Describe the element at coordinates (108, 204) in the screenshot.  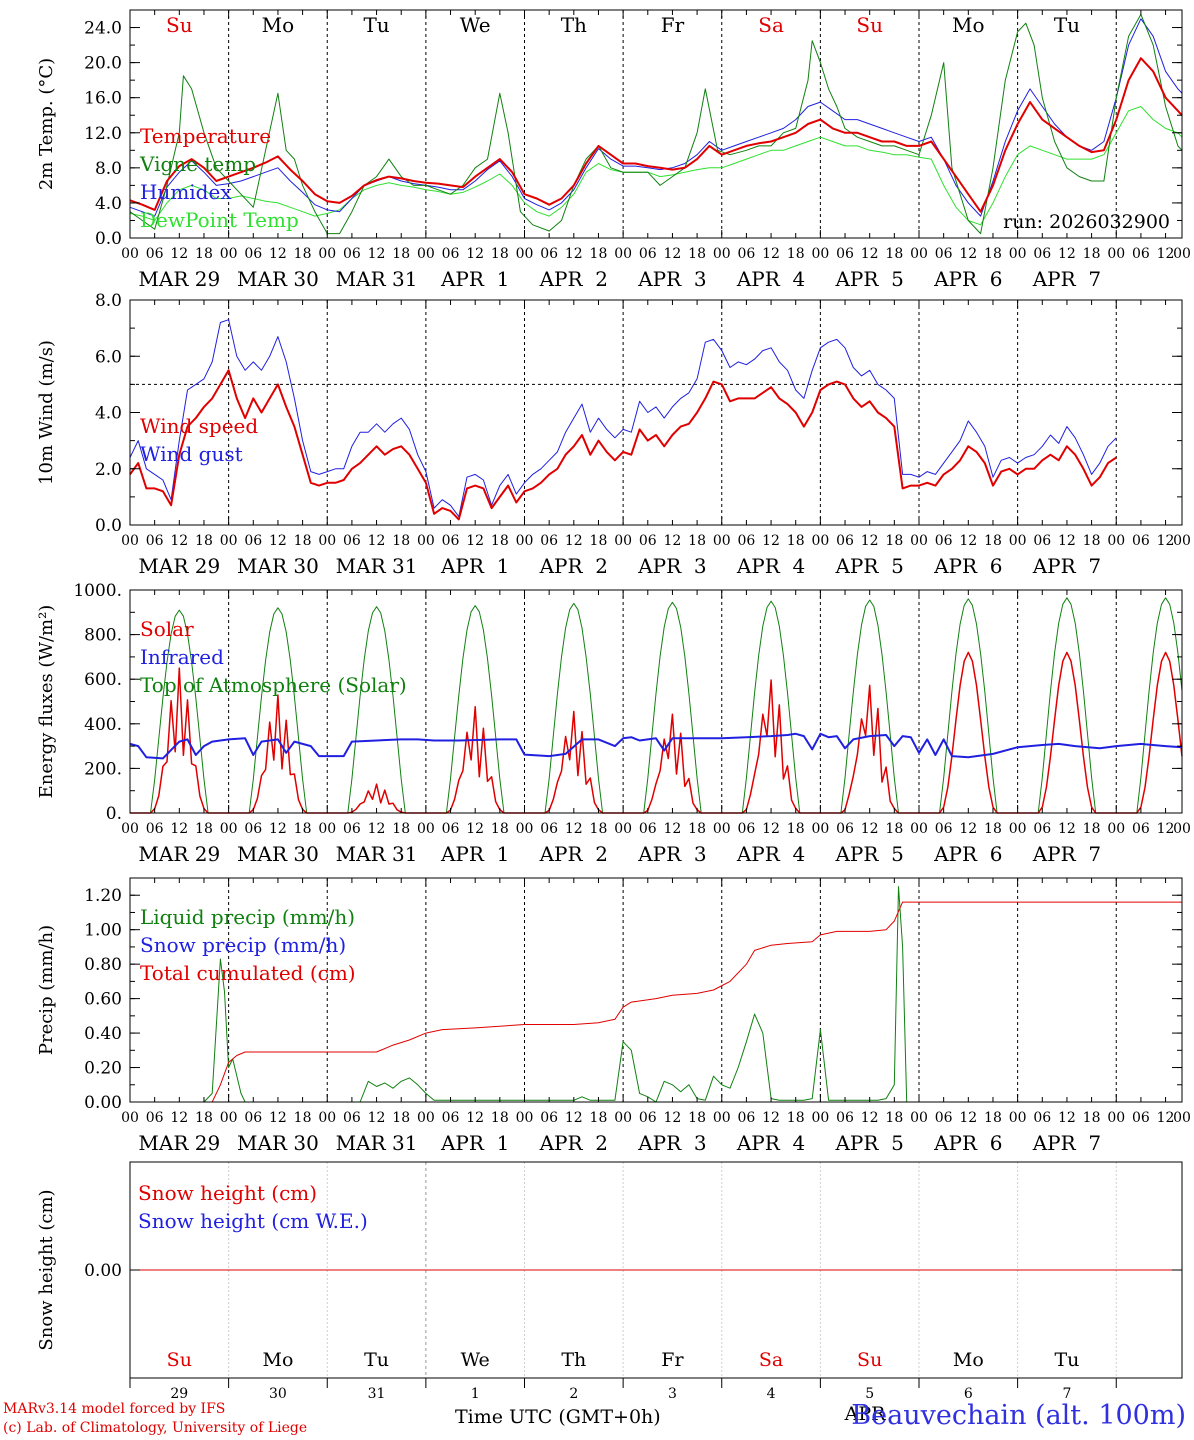
I see `y-tick-label: 4.0` at that location.